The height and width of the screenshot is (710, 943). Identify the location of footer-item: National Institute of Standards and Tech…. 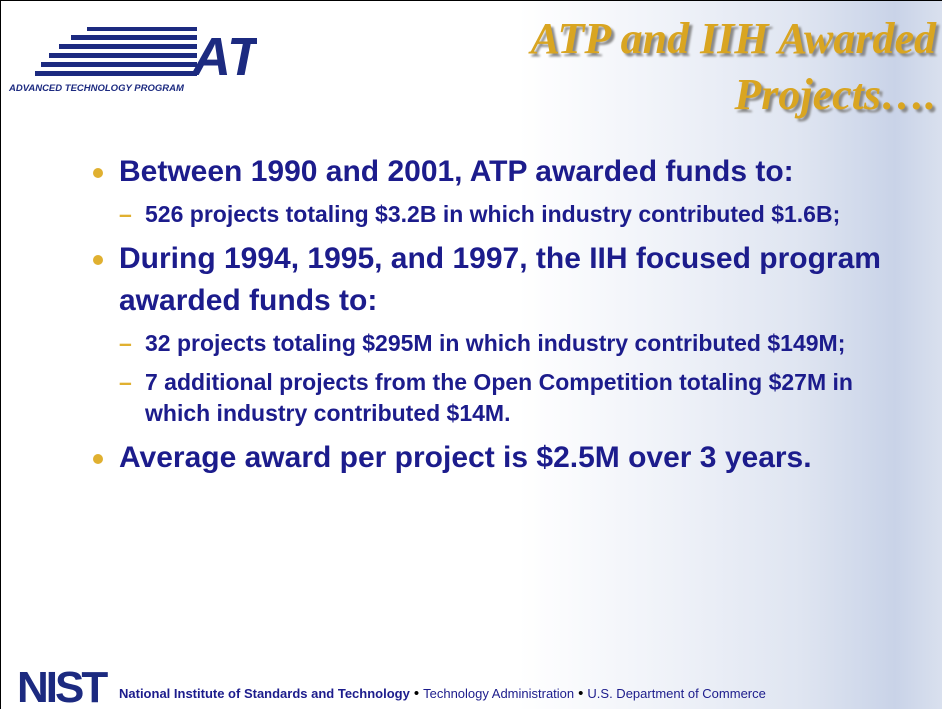
(264, 693).